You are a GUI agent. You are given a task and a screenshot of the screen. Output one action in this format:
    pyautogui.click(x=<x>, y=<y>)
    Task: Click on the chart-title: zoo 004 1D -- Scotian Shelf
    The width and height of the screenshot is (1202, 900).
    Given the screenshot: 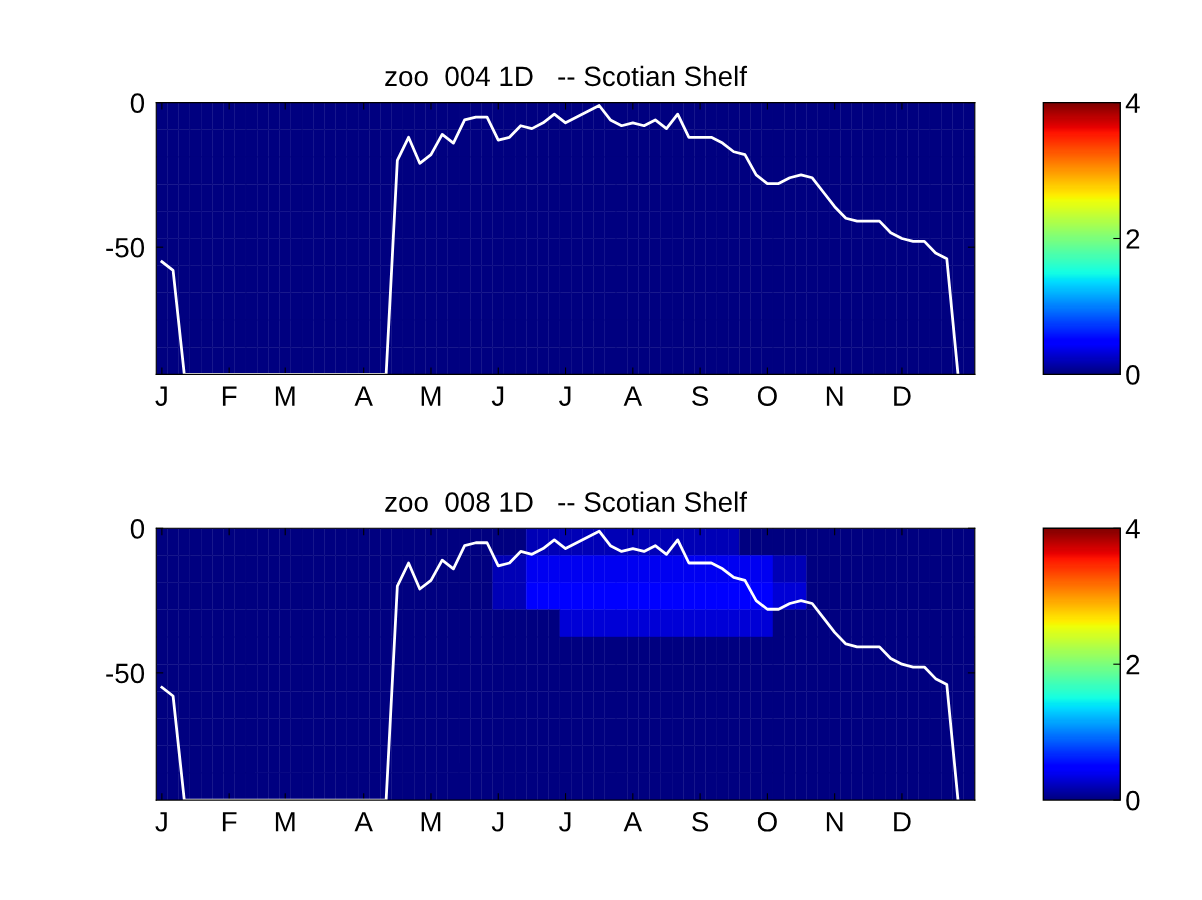 What is the action you would take?
    pyautogui.click(x=566, y=76)
    